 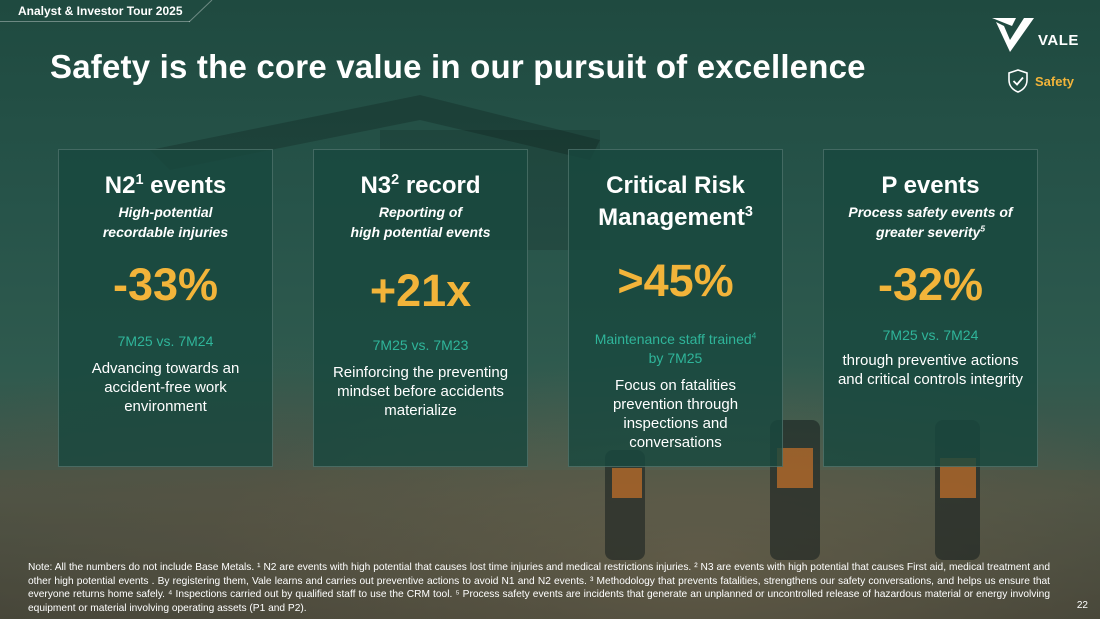 I want to click on header-divider, so click(x=95, y=21).